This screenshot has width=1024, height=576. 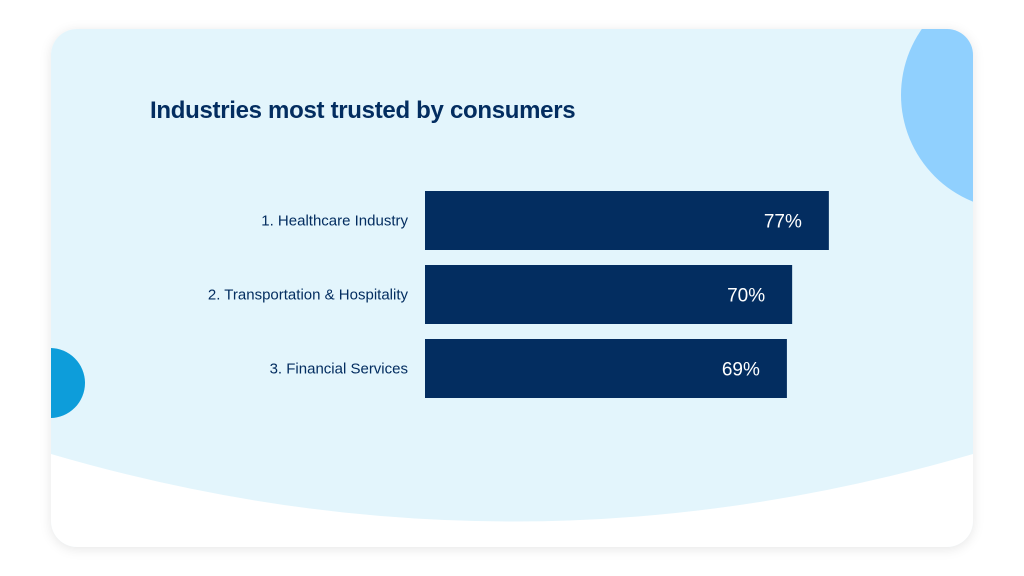 What do you see at coordinates (339, 369) in the screenshot?
I see `category-label-3: 3. Financial Services` at bounding box center [339, 369].